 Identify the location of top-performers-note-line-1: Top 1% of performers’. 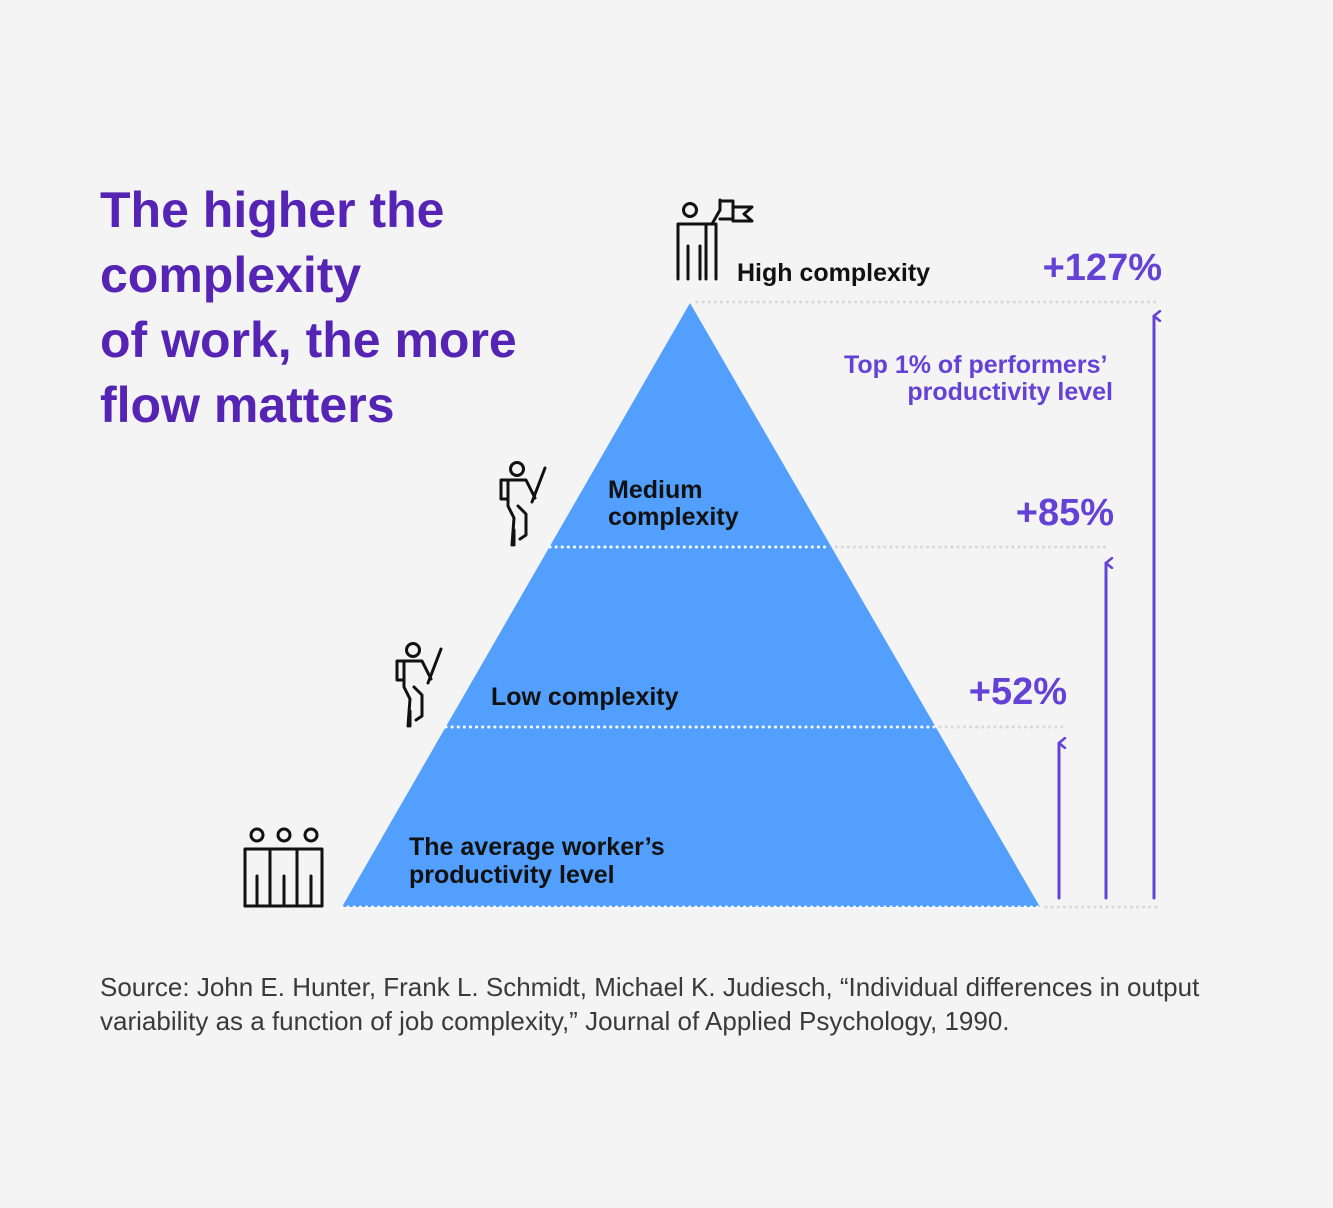
(975, 365).